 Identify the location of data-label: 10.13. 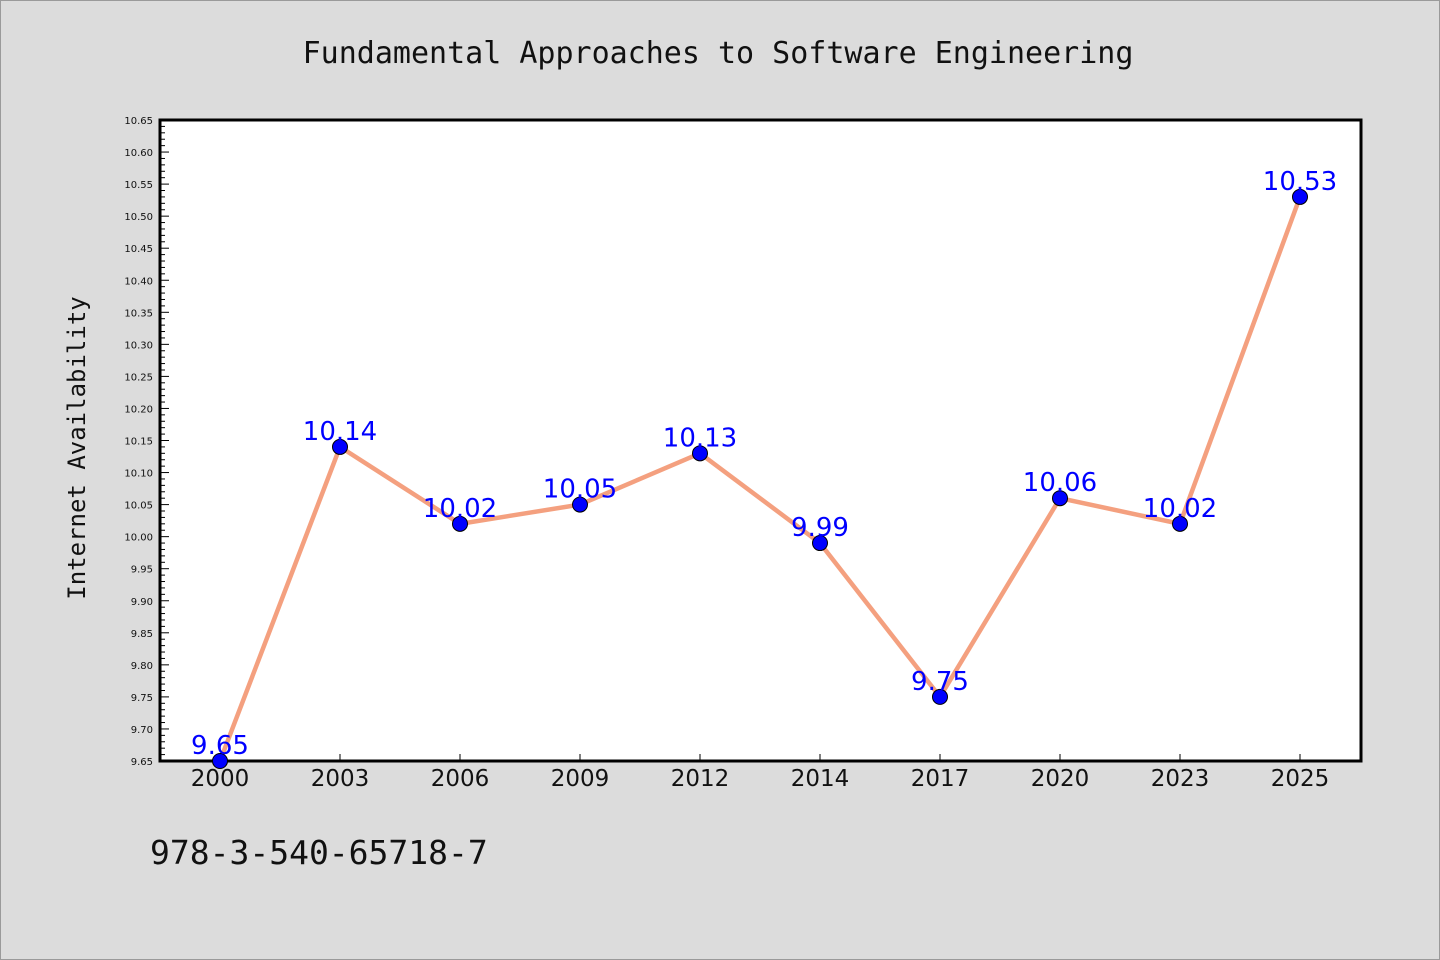
(700, 438).